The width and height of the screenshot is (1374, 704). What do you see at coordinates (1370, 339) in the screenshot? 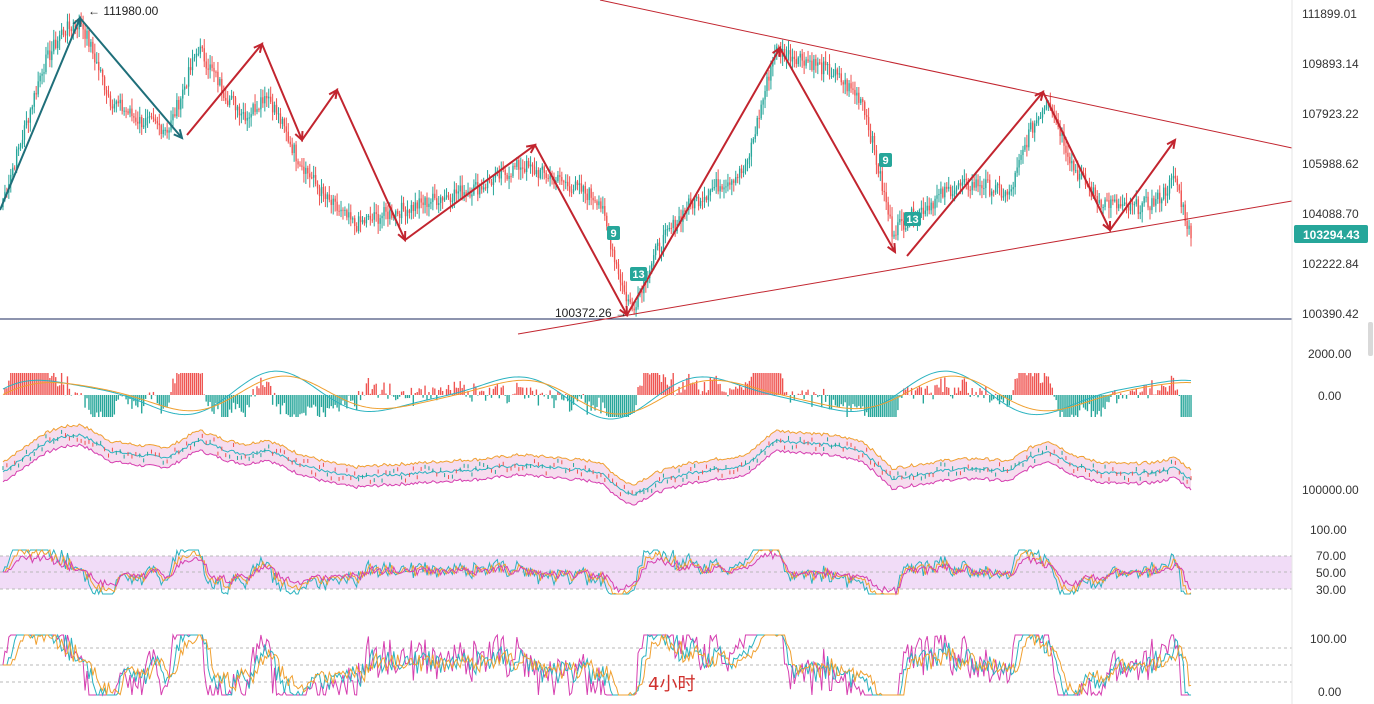
I see `scroll-handle` at bounding box center [1370, 339].